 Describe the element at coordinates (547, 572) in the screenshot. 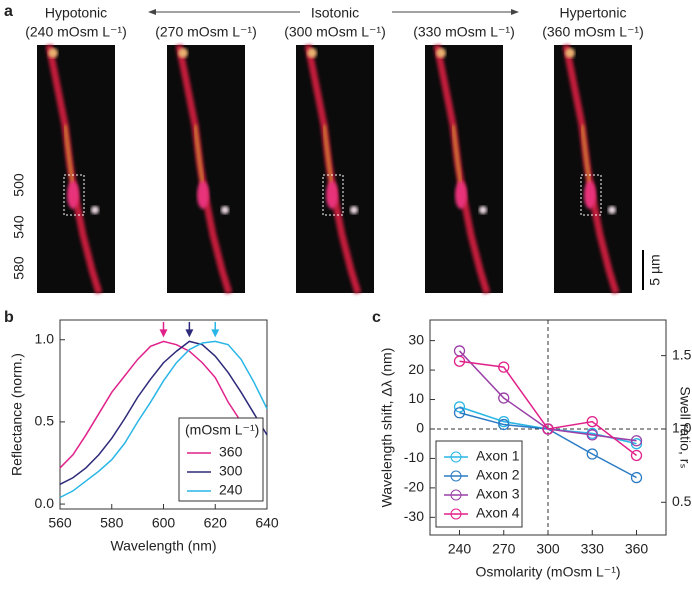

I see `x-axis-label: Osmolarity (mOsm L⁻¹)` at that location.